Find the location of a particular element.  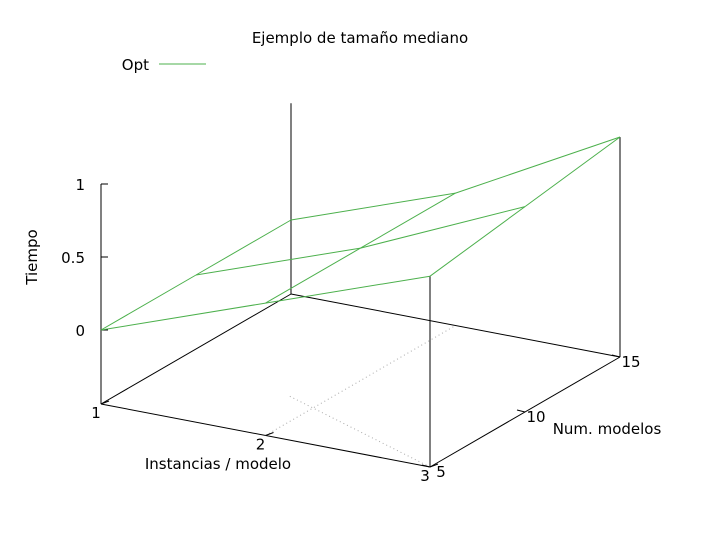

z-tick-label: 1 is located at coordinates (80, 185).